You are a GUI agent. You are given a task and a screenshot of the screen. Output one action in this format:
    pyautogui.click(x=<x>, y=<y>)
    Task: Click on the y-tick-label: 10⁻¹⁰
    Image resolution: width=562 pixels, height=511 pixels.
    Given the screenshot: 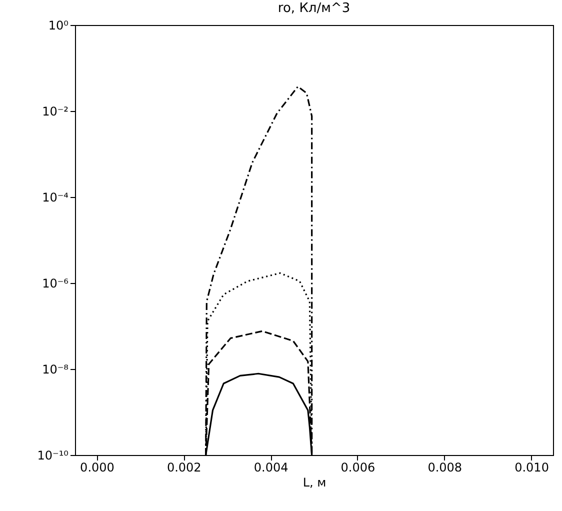 What is the action you would take?
    pyautogui.click(x=53, y=455)
    